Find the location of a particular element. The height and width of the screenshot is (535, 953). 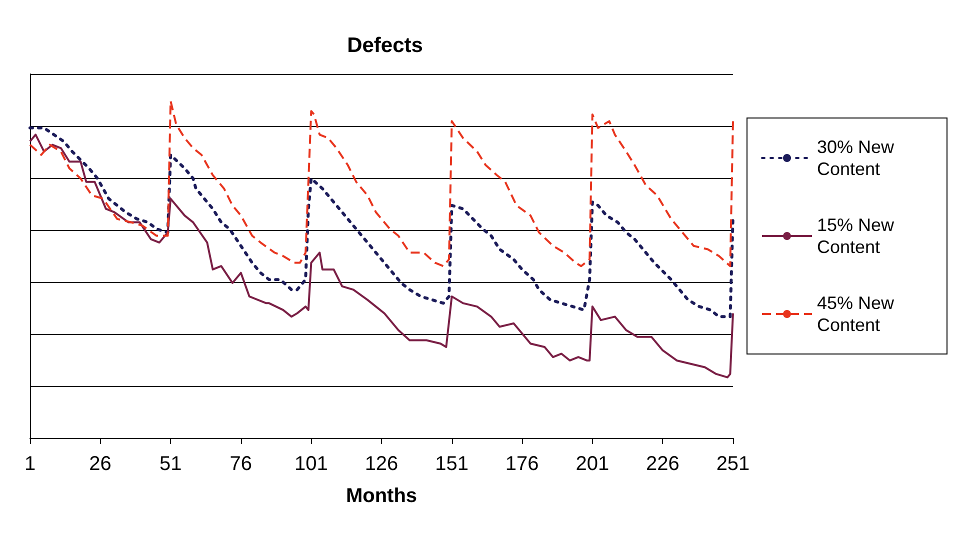

legend-label: 30% New Content is located at coordinates (858, 158).